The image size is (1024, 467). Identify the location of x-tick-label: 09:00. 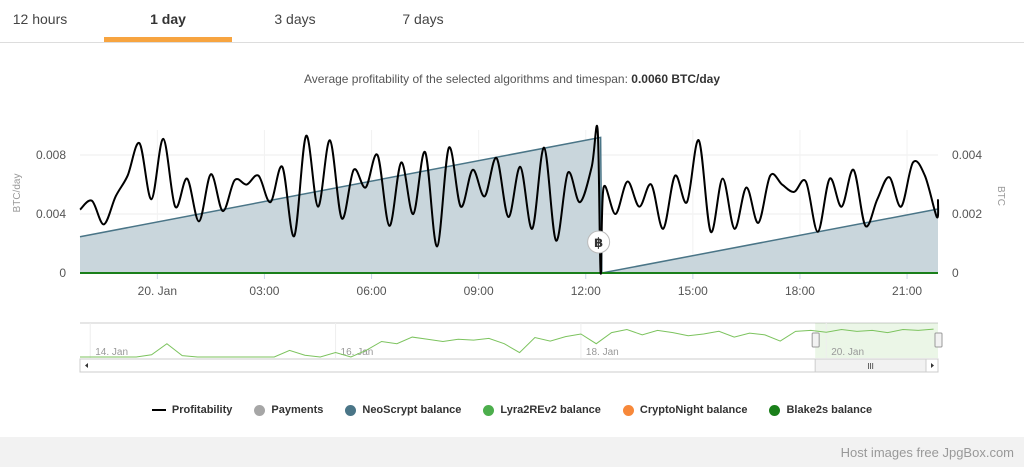
(479, 291).